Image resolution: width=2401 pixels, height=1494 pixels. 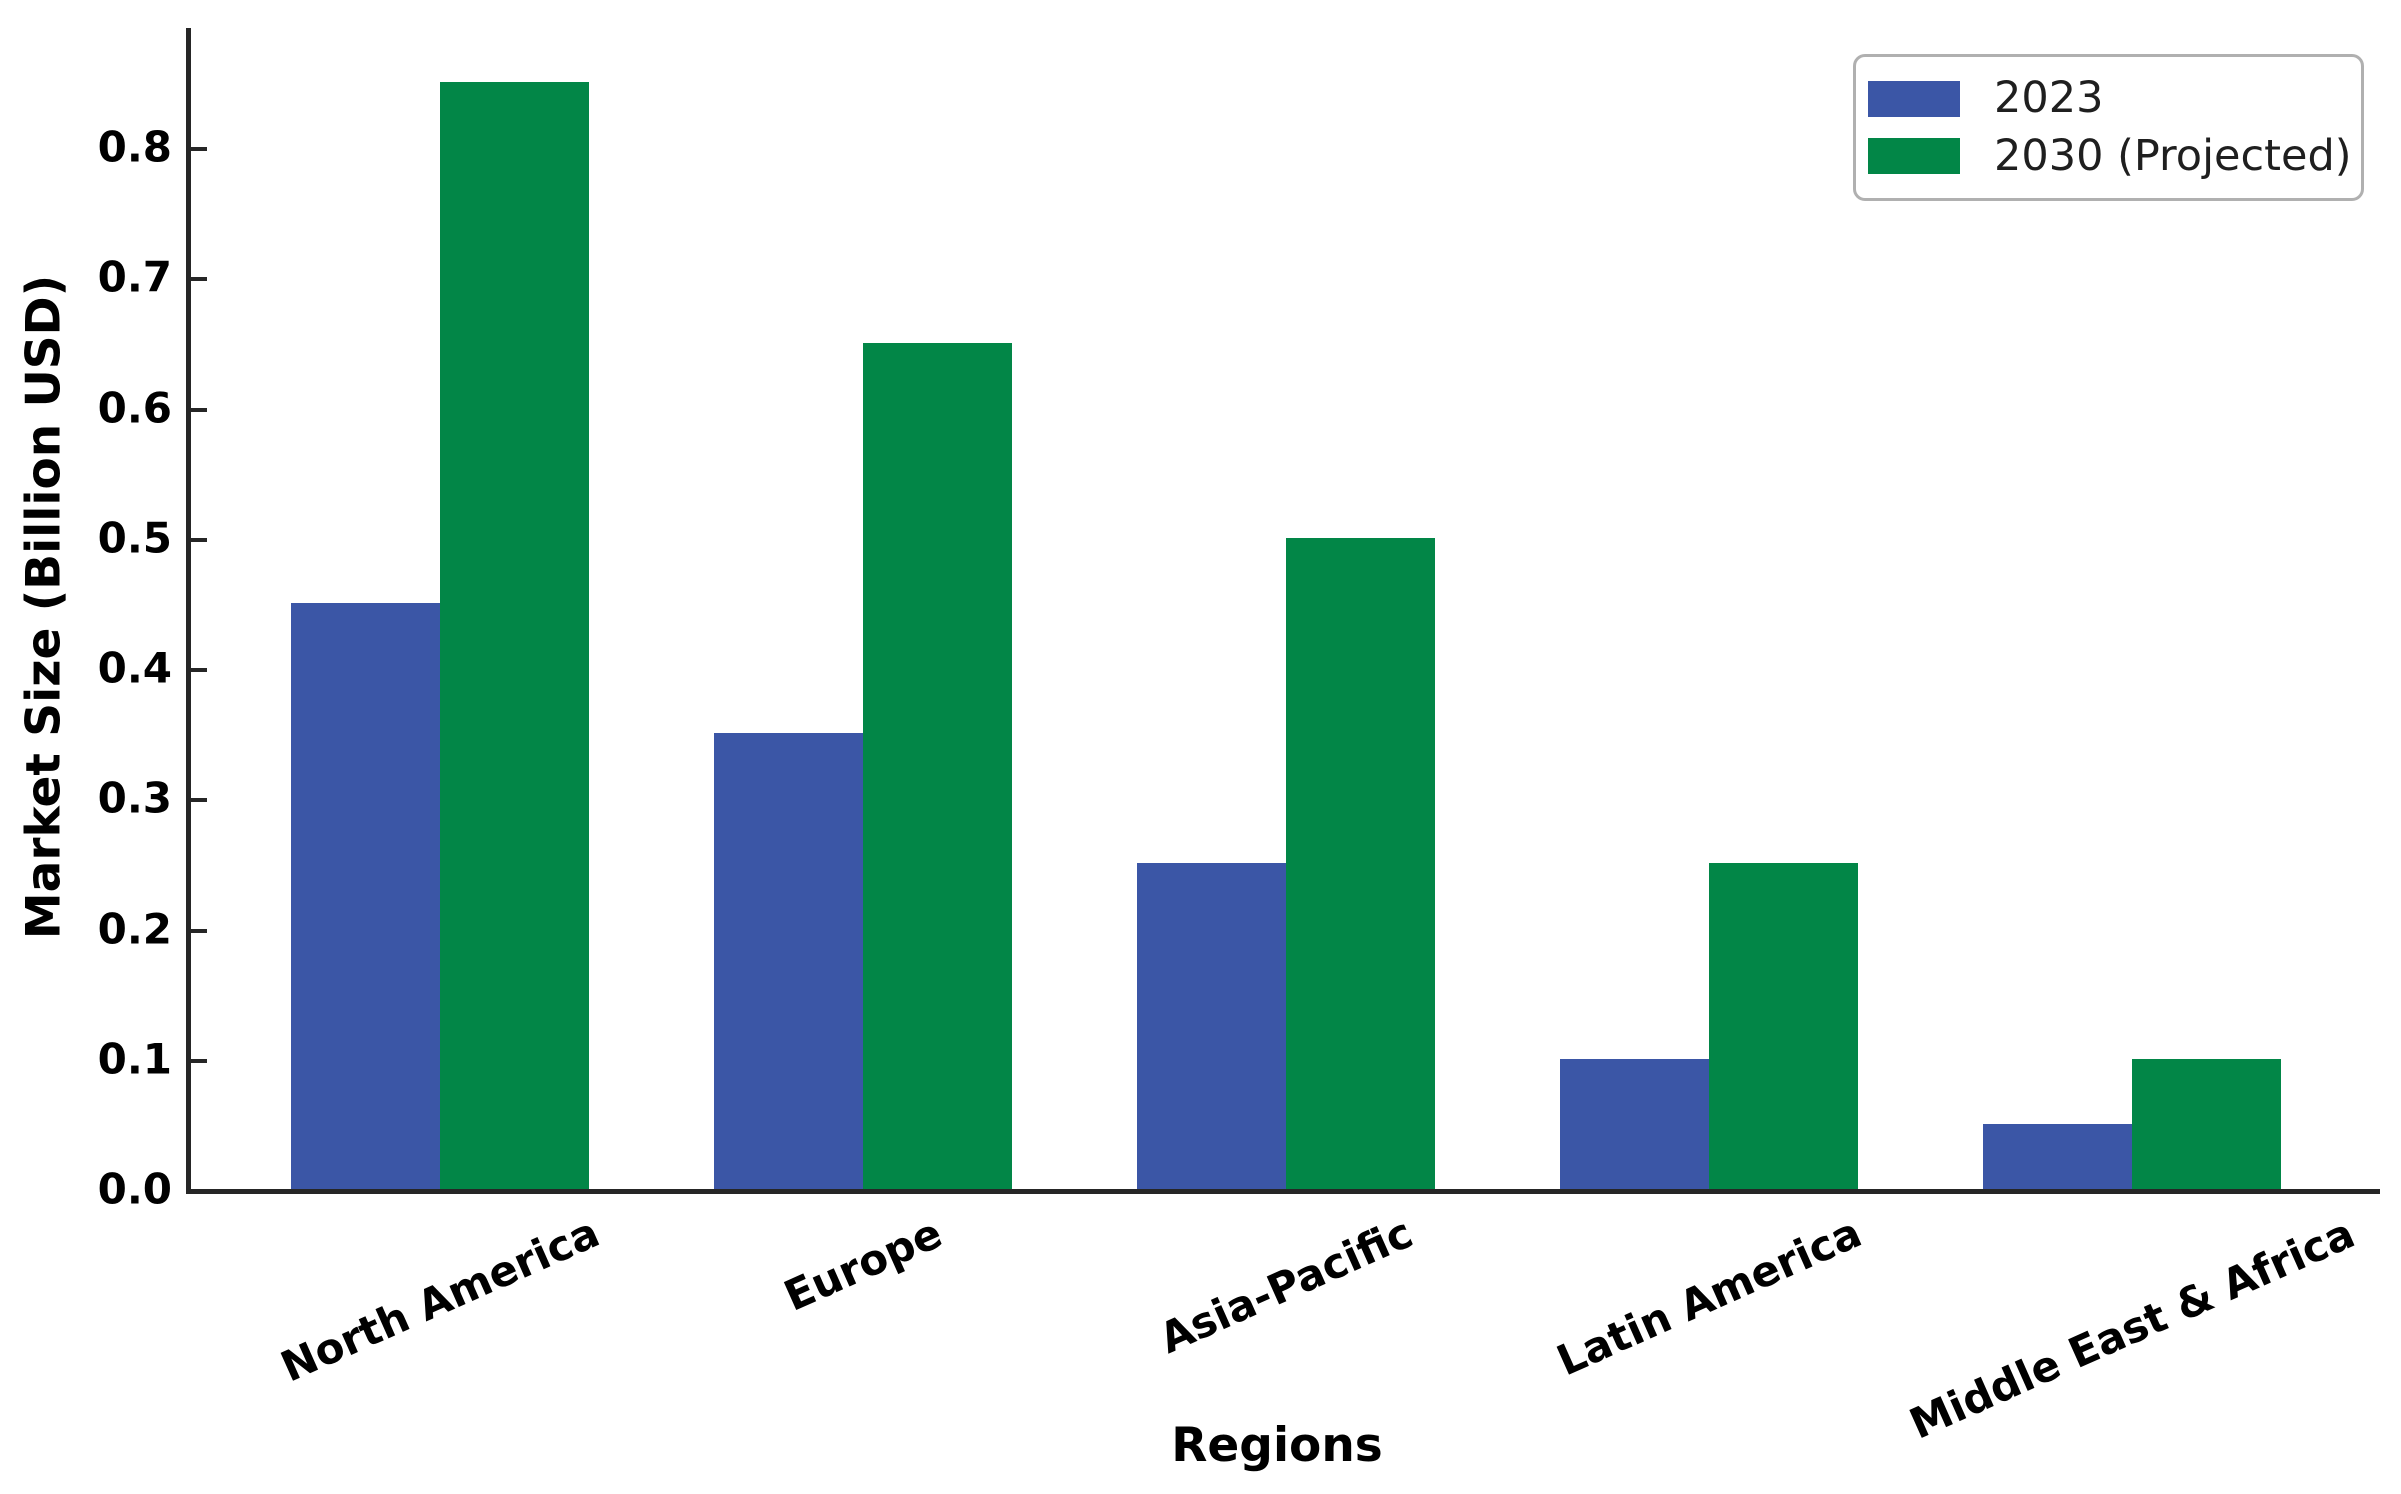 I want to click on bar-2023-middle-east-africa, so click(x=2057, y=1156).